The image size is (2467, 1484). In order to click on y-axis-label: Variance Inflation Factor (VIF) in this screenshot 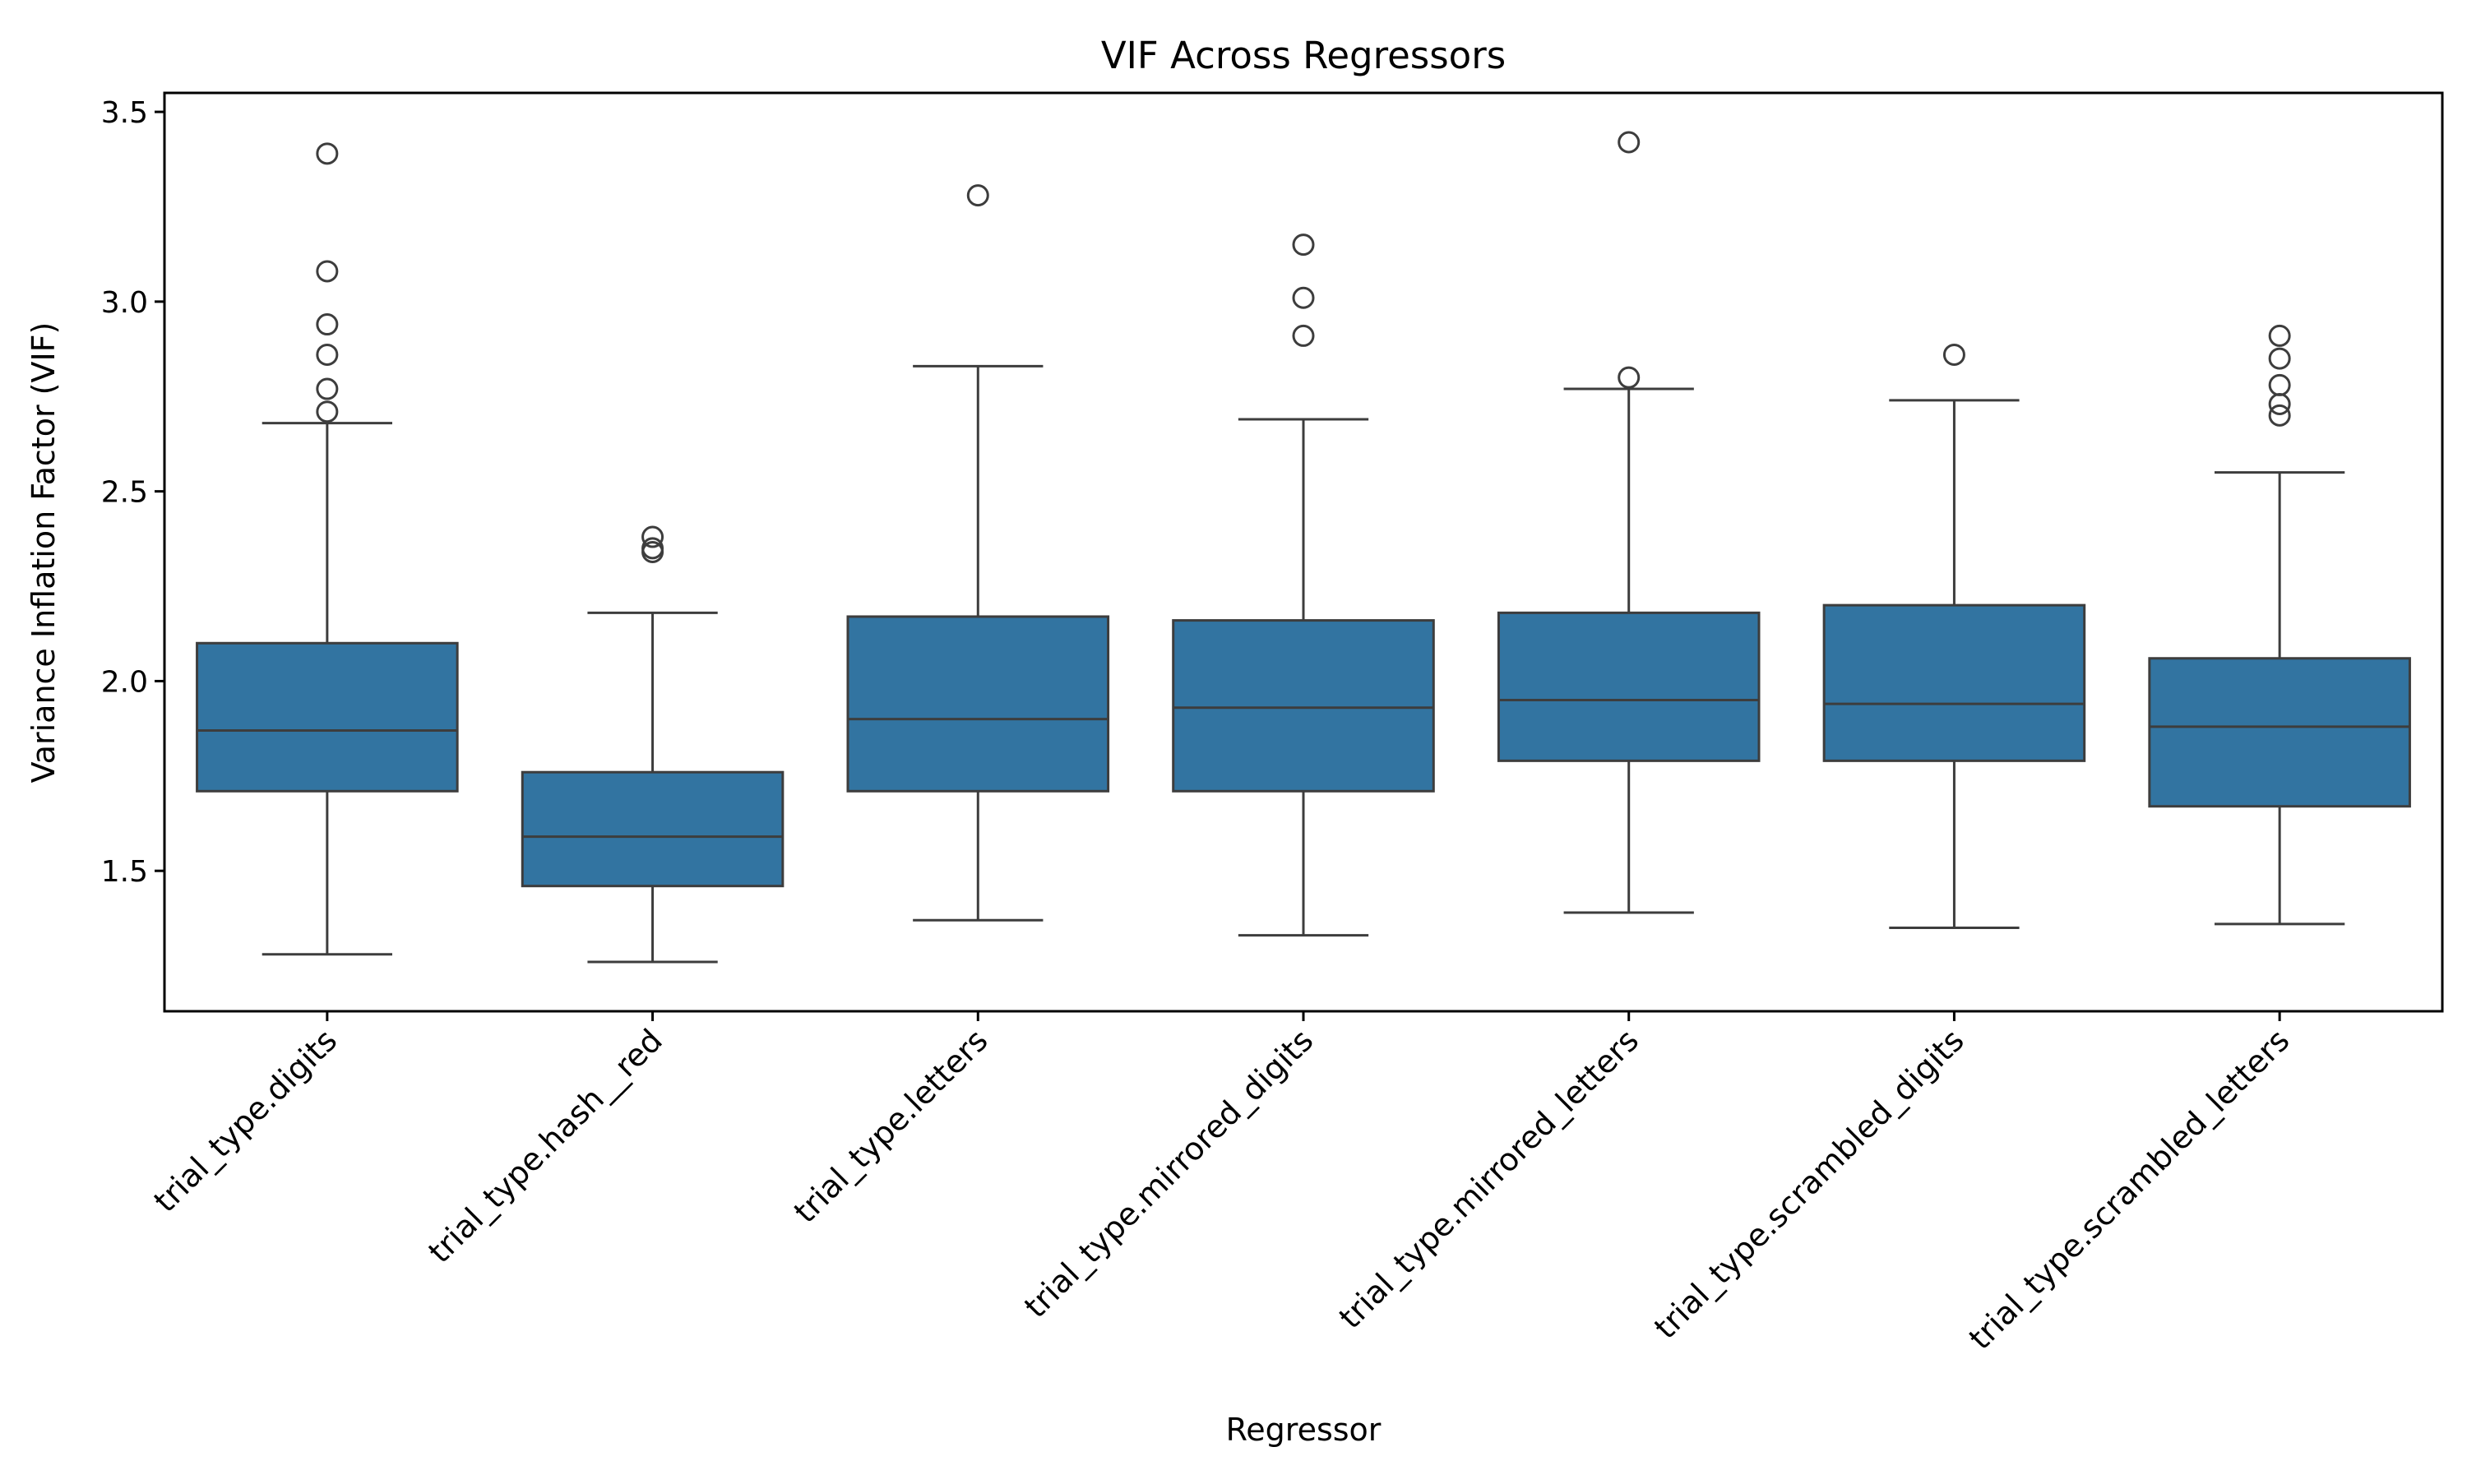, I will do `click(44, 553)`.